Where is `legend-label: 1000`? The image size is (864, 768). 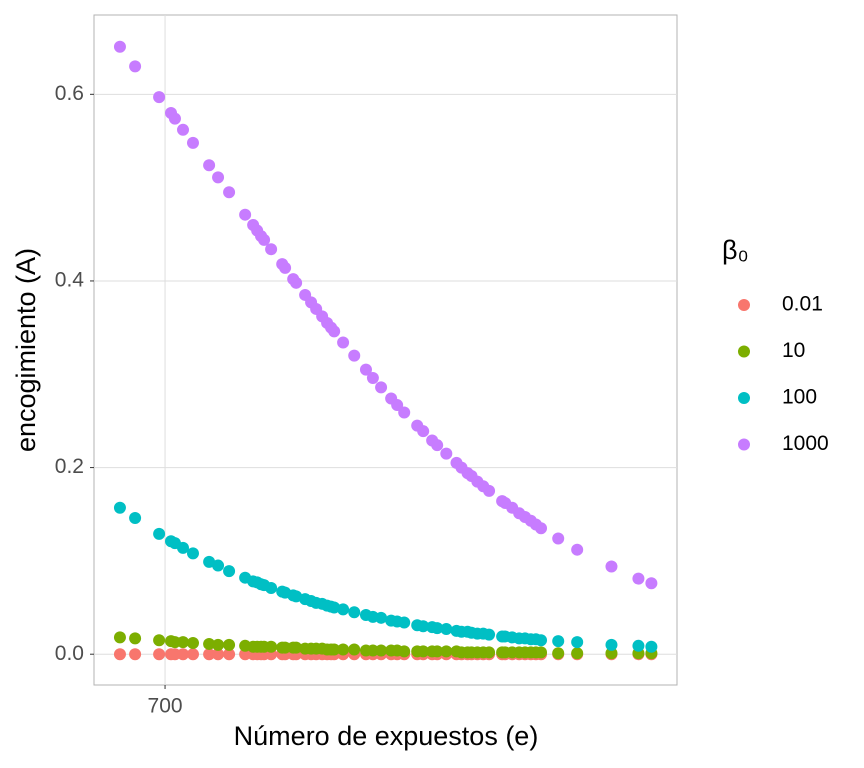 legend-label: 1000 is located at coordinates (805, 443).